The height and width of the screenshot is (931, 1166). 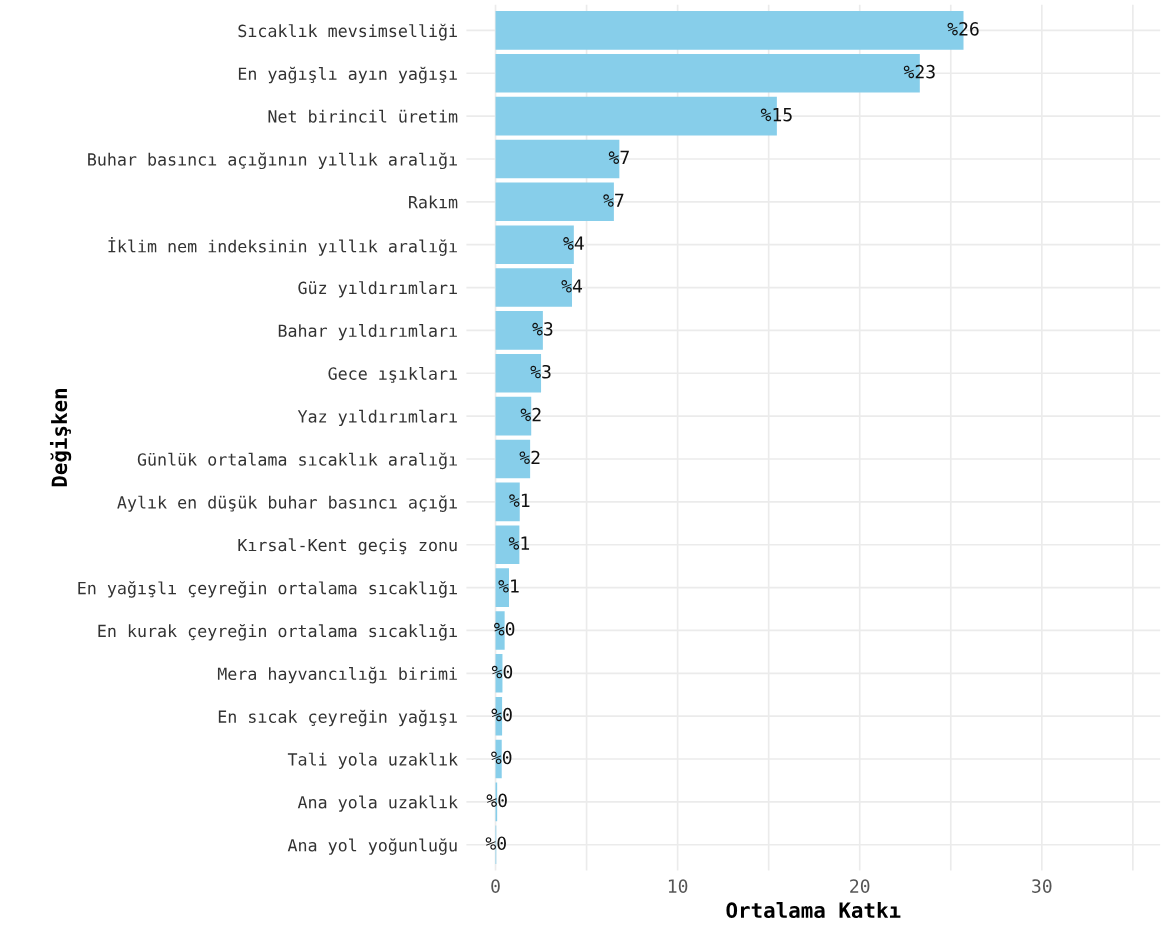 What do you see at coordinates (776, 114) in the screenshot?
I see `data-label: %15` at bounding box center [776, 114].